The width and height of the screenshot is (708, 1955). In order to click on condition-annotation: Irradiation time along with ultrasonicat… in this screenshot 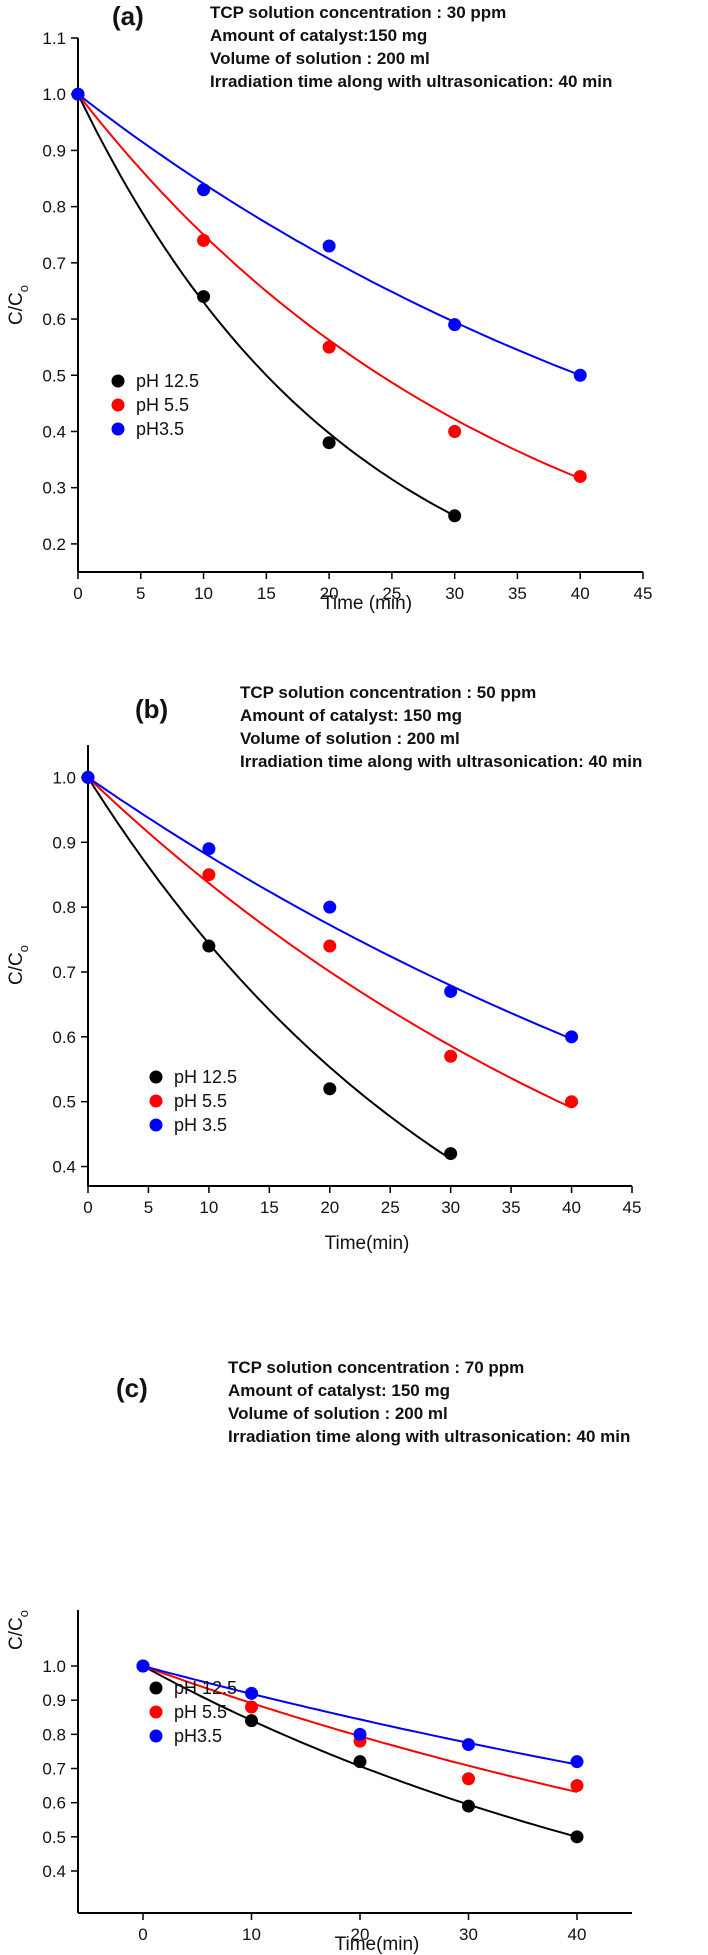, I will do `click(411, 81)`.